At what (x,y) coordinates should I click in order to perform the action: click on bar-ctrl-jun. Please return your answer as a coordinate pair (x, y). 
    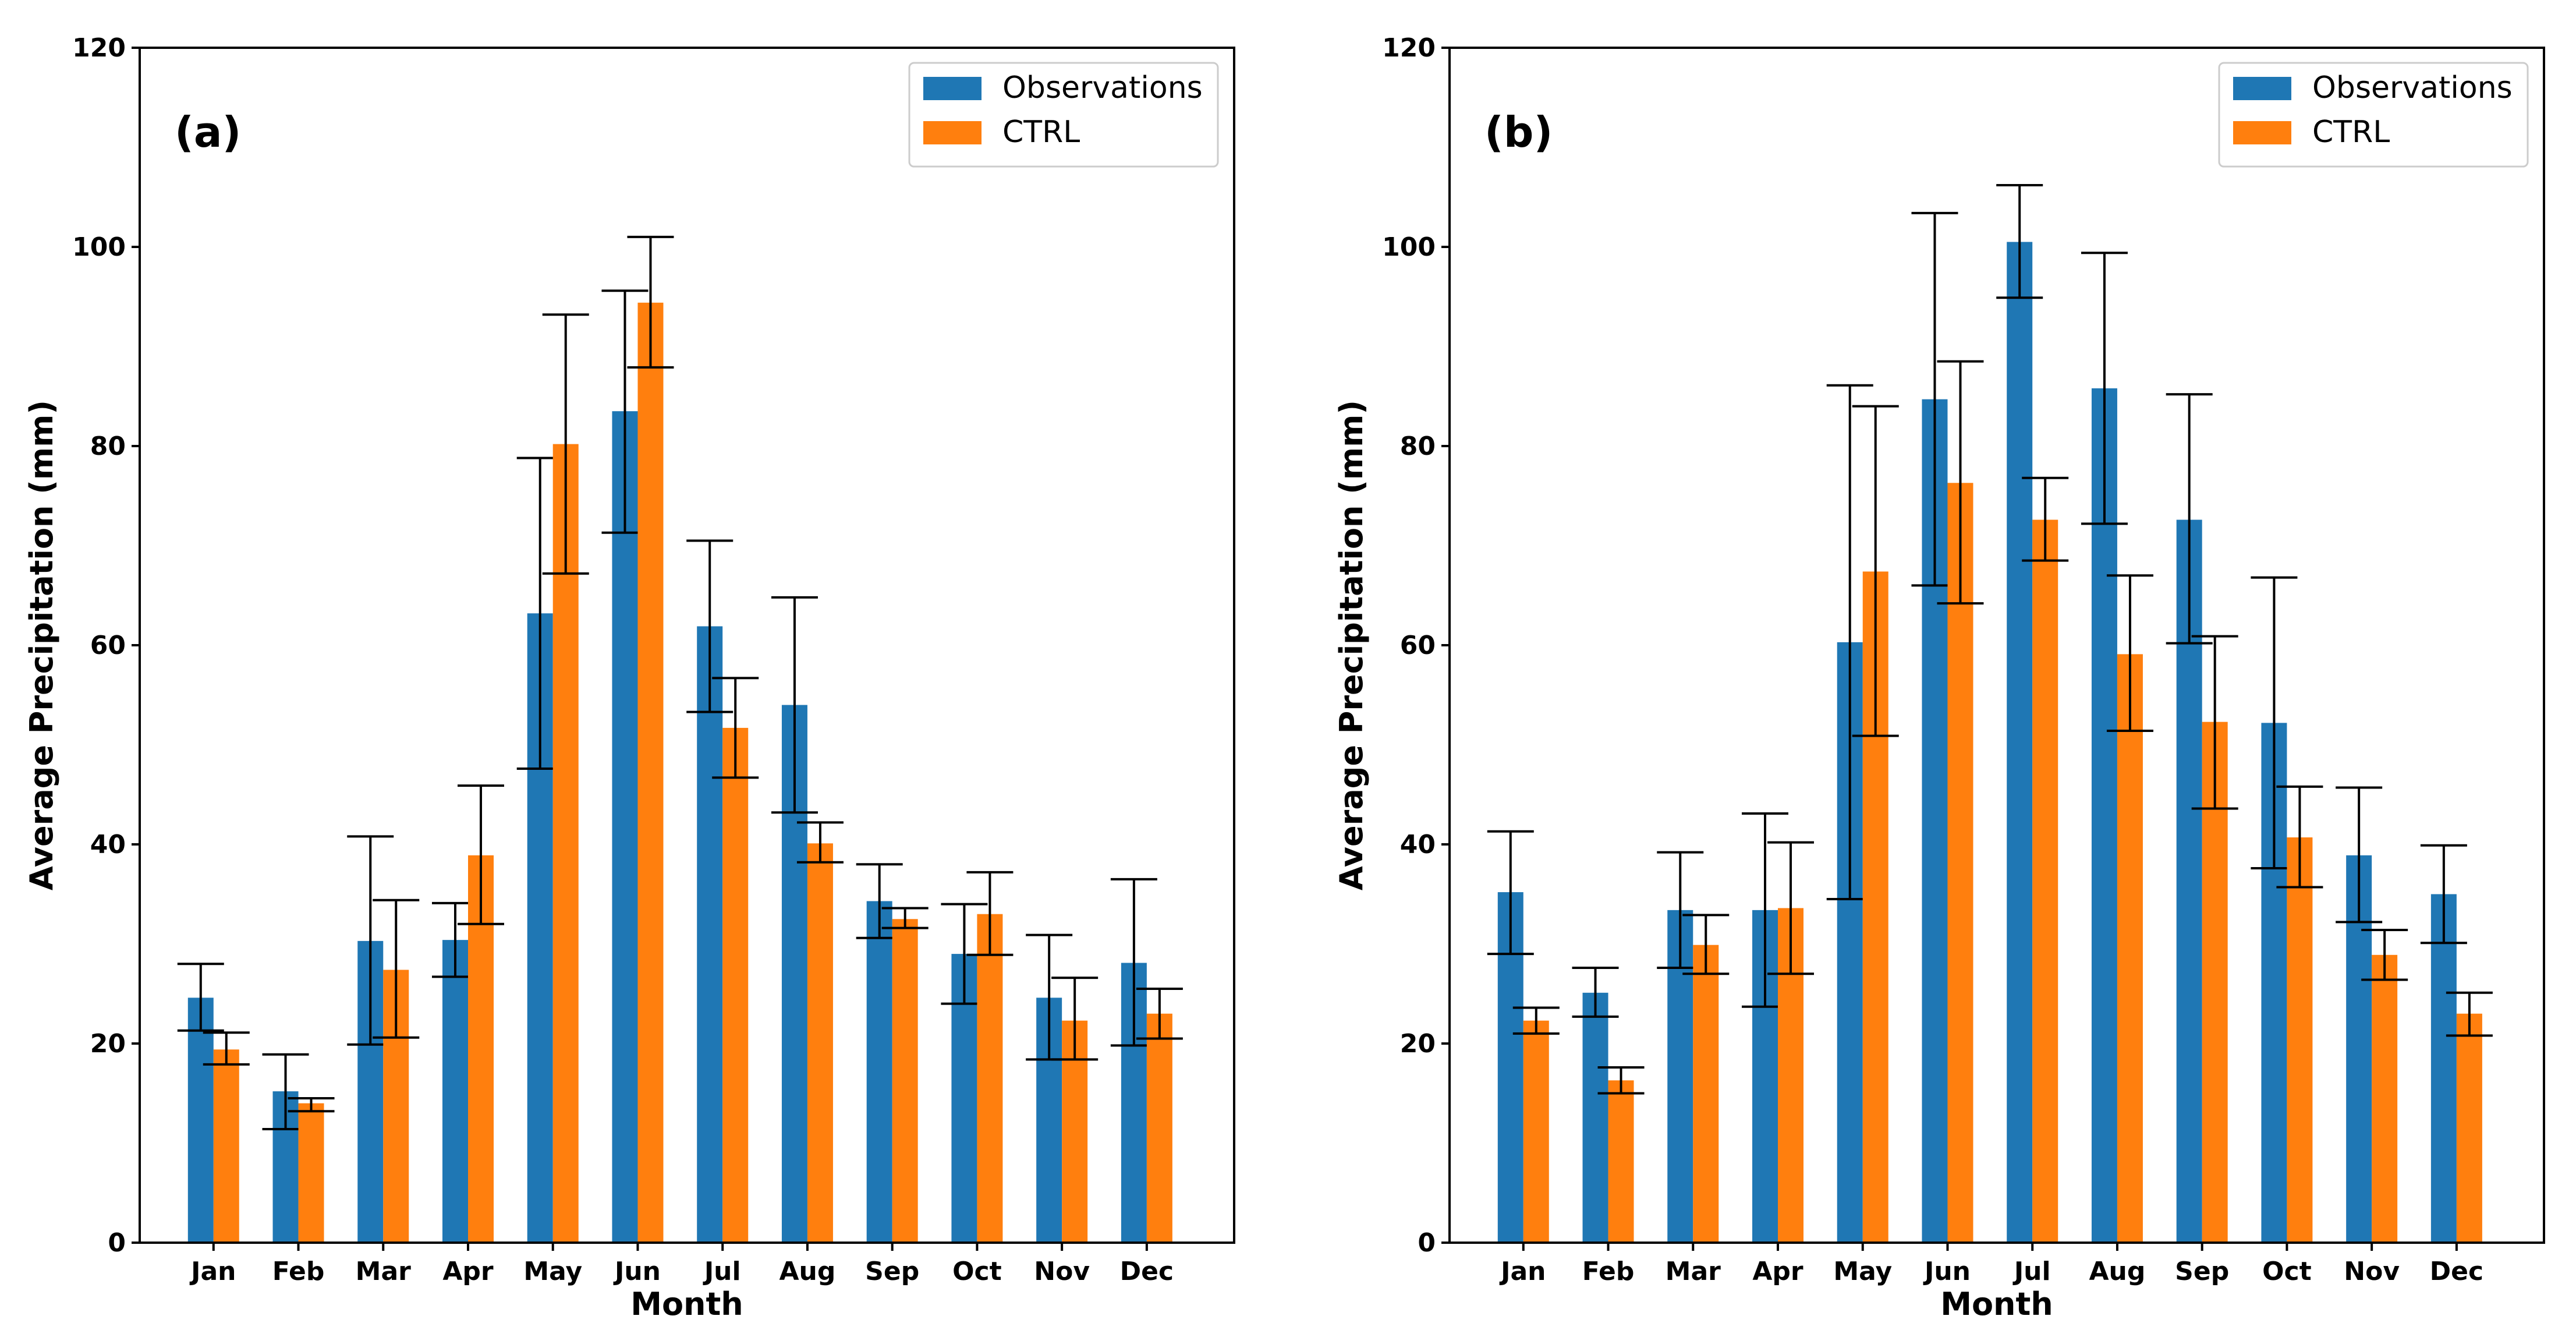
    Looking at the image, I should click on (650, 772).